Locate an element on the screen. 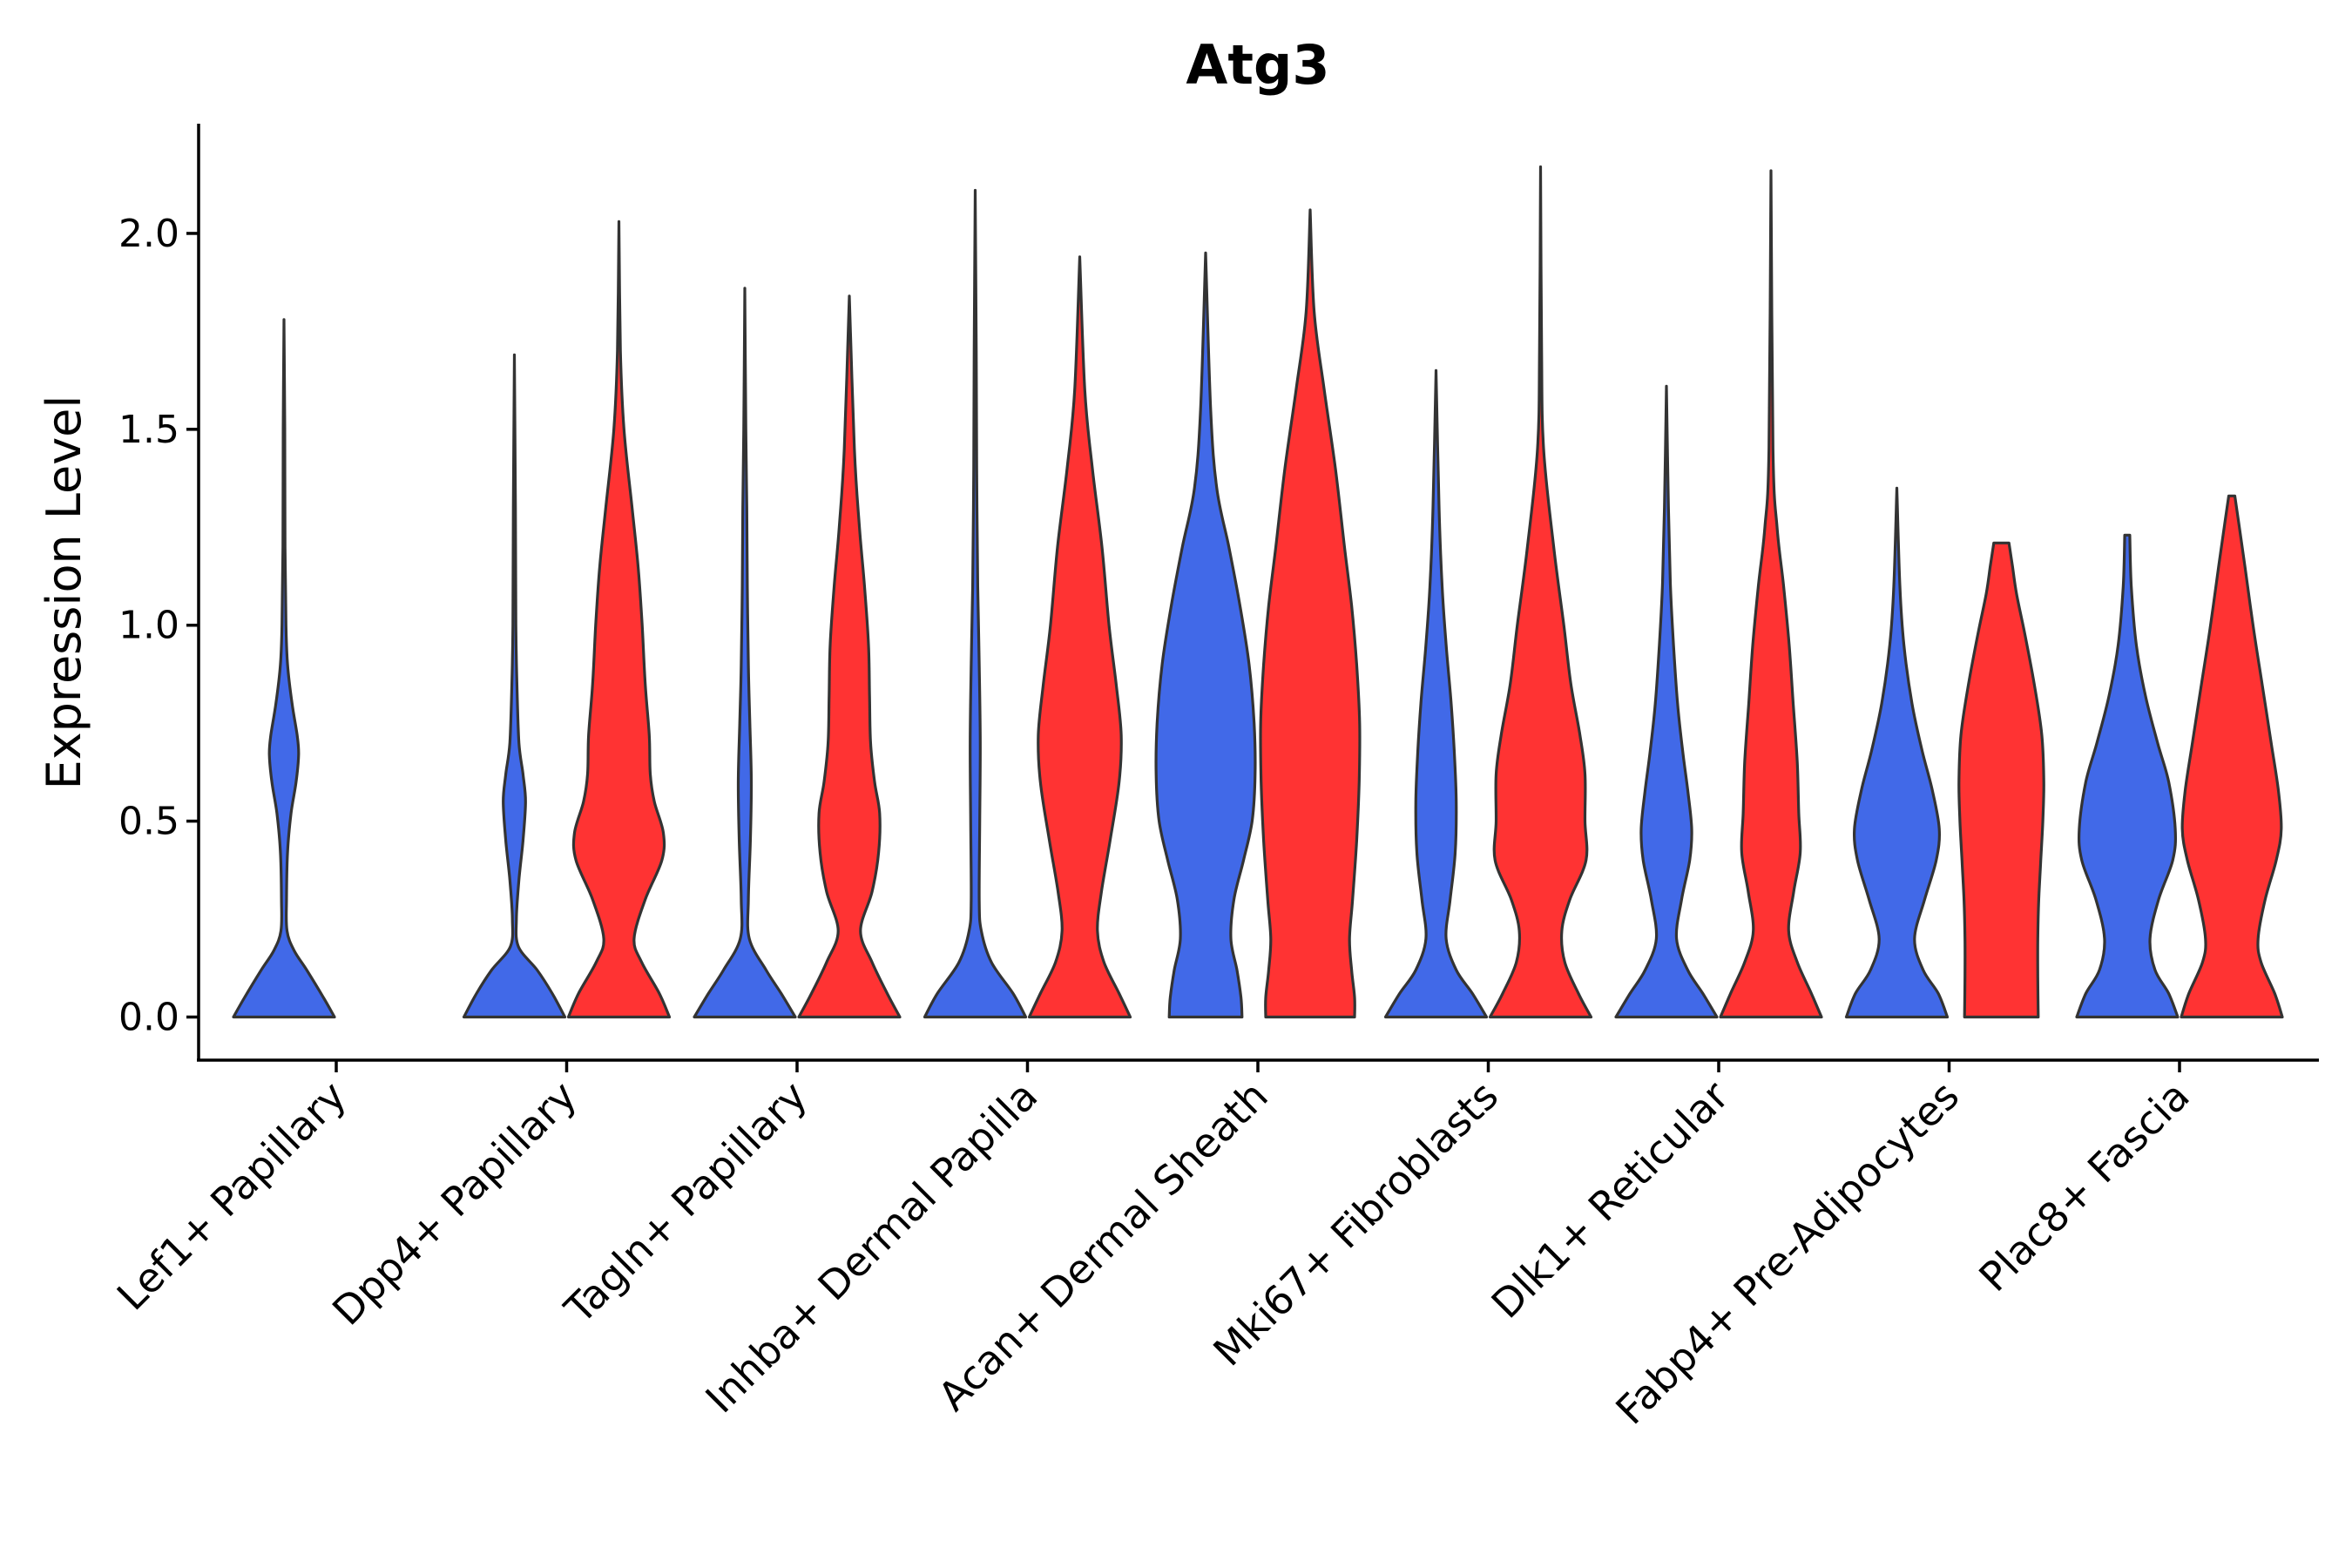 The image size is (2352, 1568). chart-title: Atg3 is located at coordinates (1257, 65).